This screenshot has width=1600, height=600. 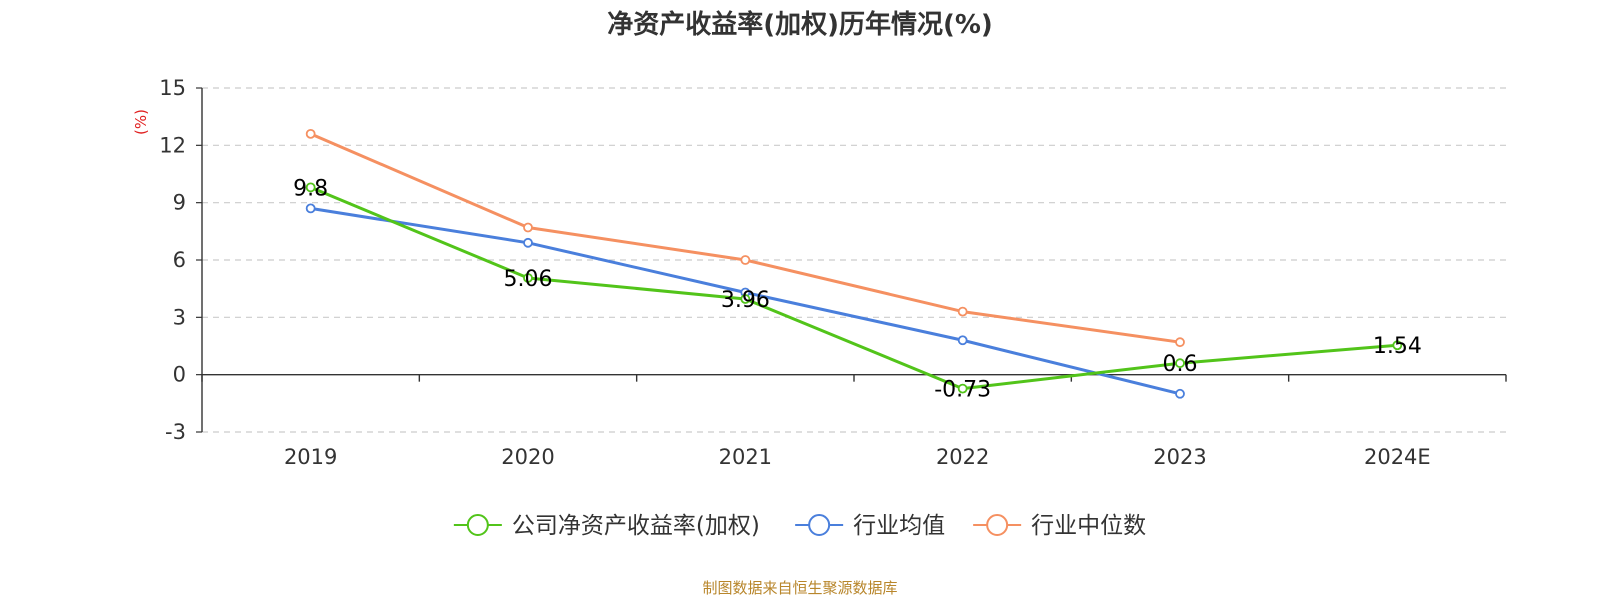 I want to click on y-tick-label: -3, so click(x=175, y=432).